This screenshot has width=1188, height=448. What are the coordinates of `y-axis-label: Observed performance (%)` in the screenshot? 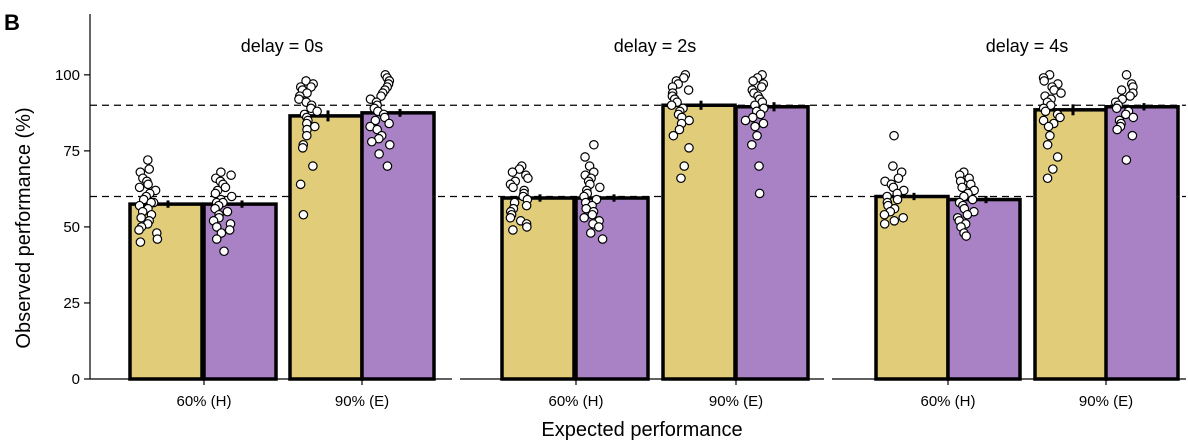 It's located at (24, 227).